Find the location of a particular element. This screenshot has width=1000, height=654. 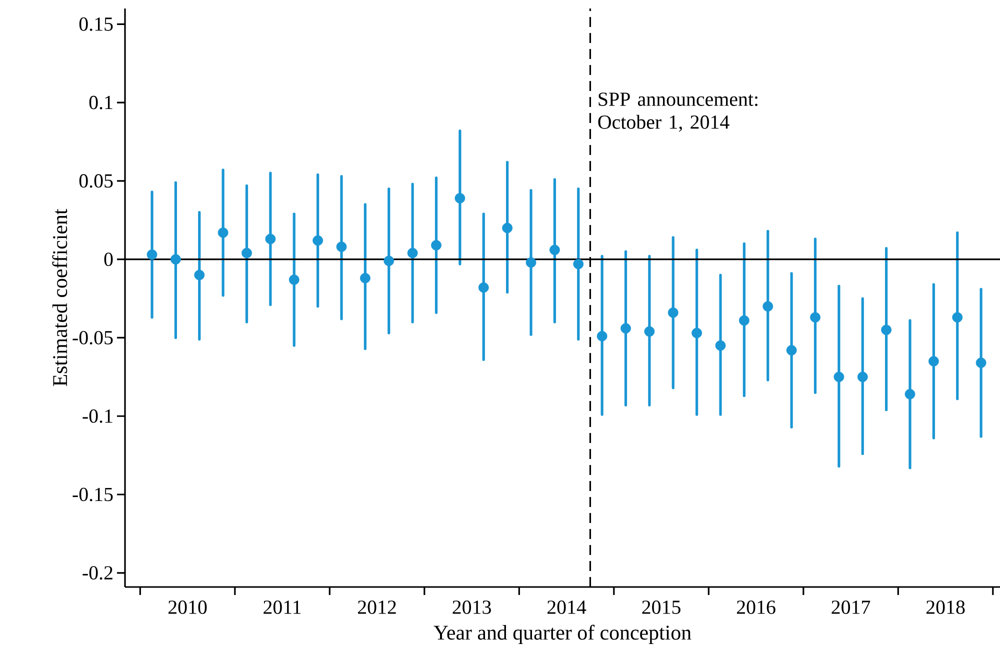

y-tick-label: 0.15 is located at coordinates (96, 24).